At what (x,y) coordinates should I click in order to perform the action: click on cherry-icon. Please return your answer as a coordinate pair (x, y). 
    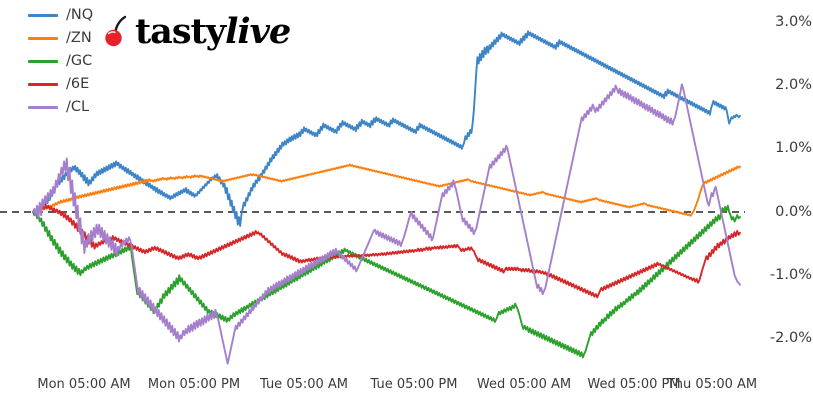
    Looking at the image, I should click on (116, 30).